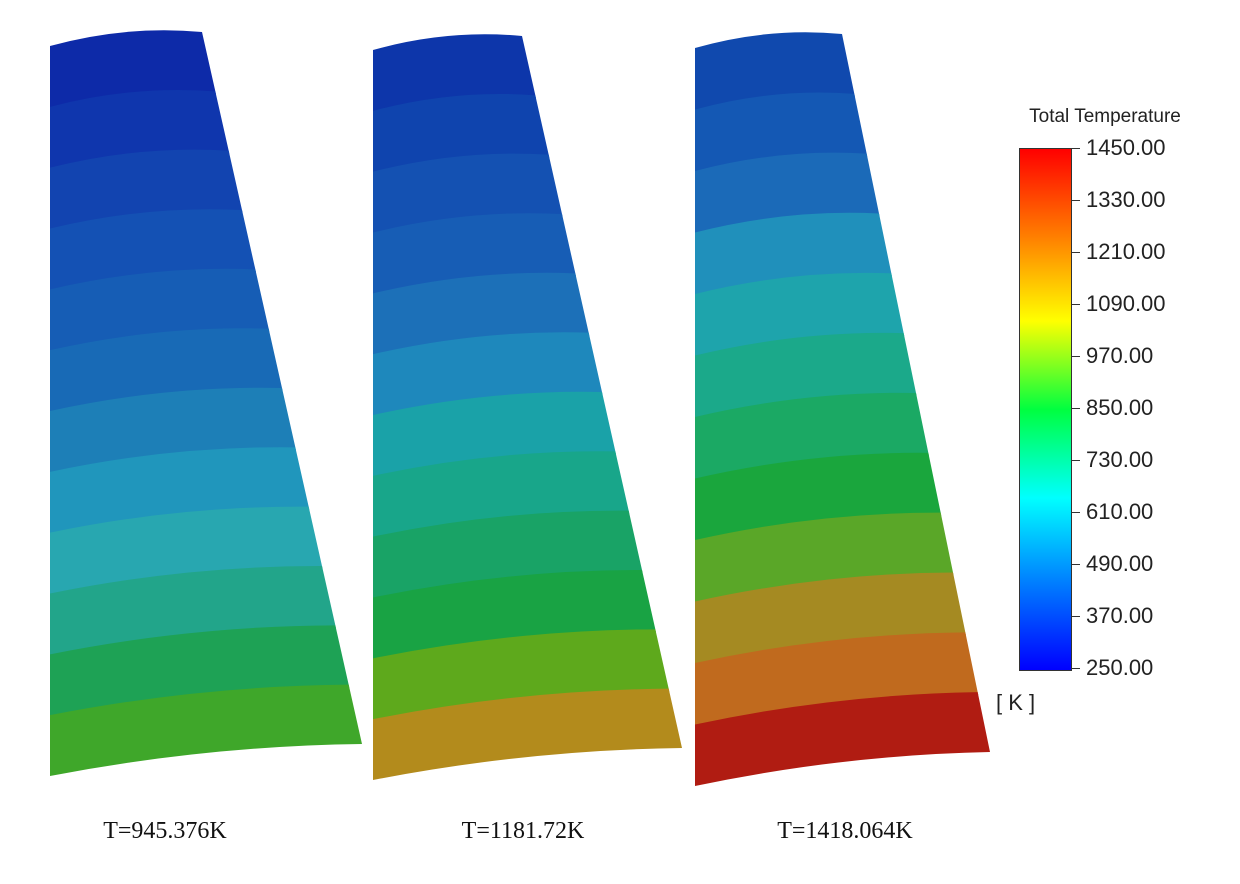 The image size is (1240, 884). I want to click on case-label-2: T=1181.72K, so click(523, 831).